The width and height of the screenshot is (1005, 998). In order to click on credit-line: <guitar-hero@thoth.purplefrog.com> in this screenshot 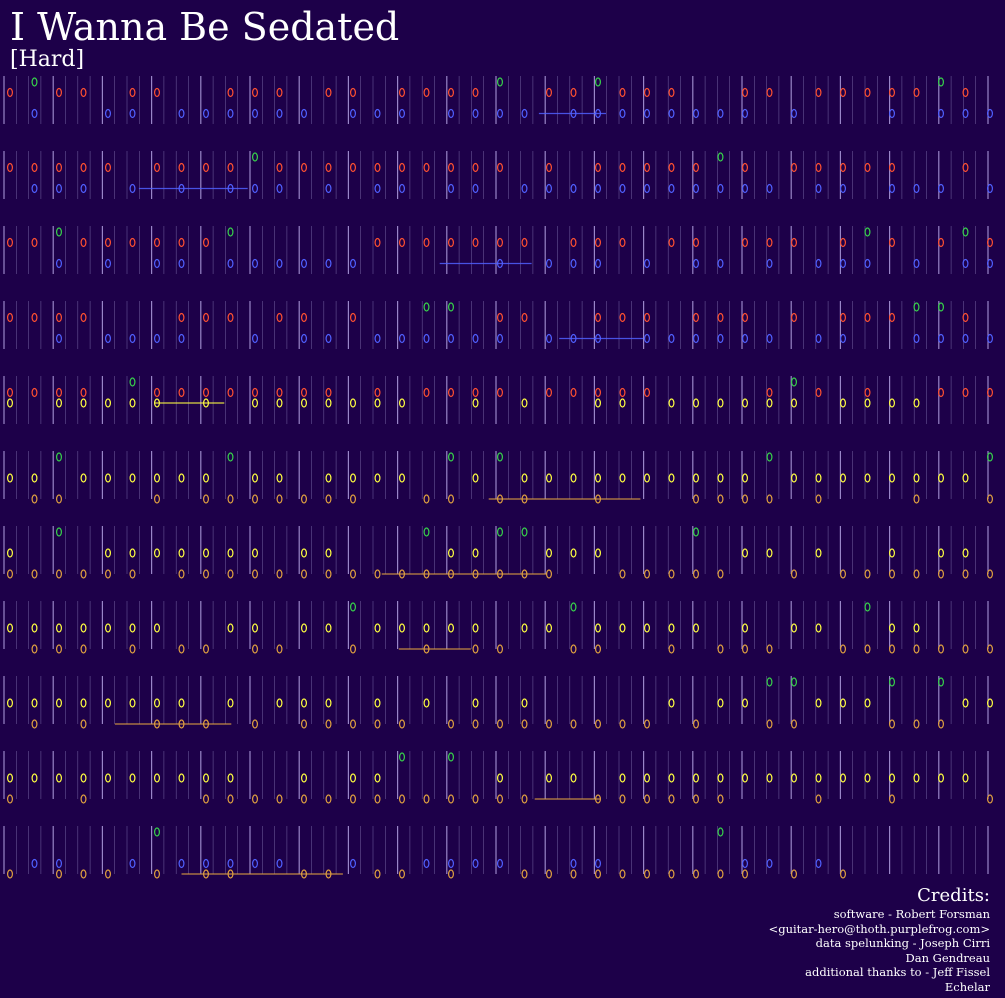, I will do `click(879, 928)`.